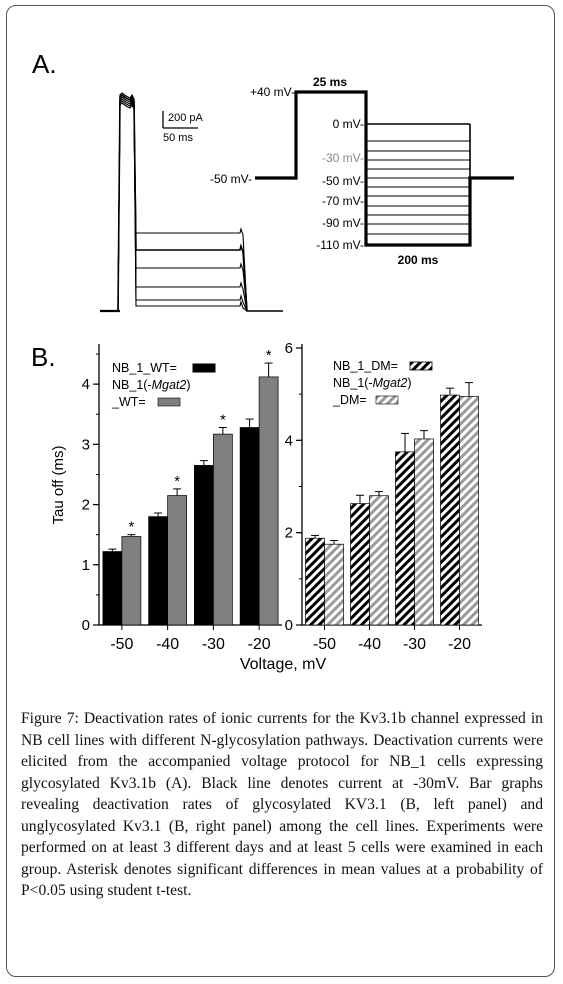  Describe the element at coordinates (283, 664) in the screenshot. I see `x-axis-label: Voltage, mV` at that location.